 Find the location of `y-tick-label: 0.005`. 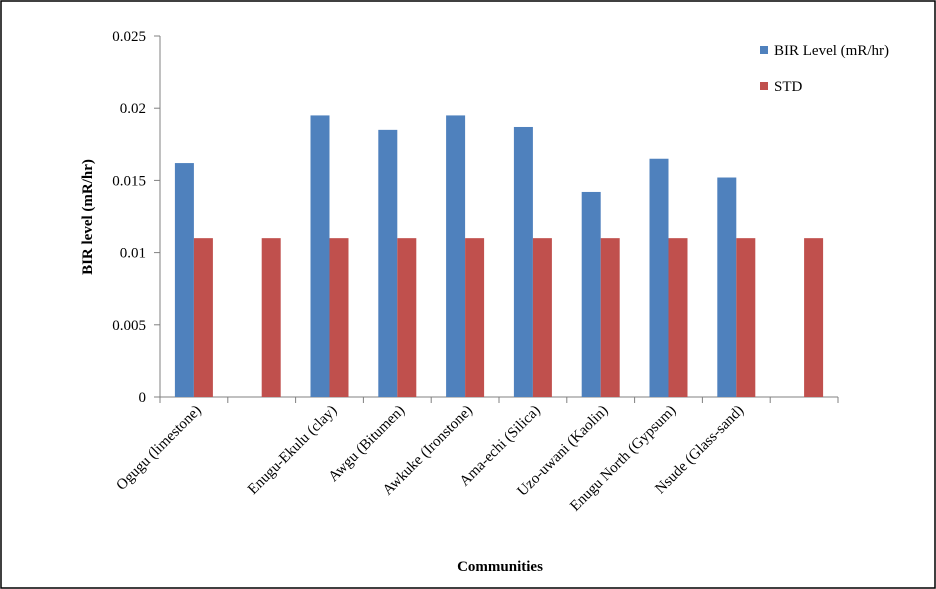

y-tick-label: 0.005 is located at coordinates (129, 326).